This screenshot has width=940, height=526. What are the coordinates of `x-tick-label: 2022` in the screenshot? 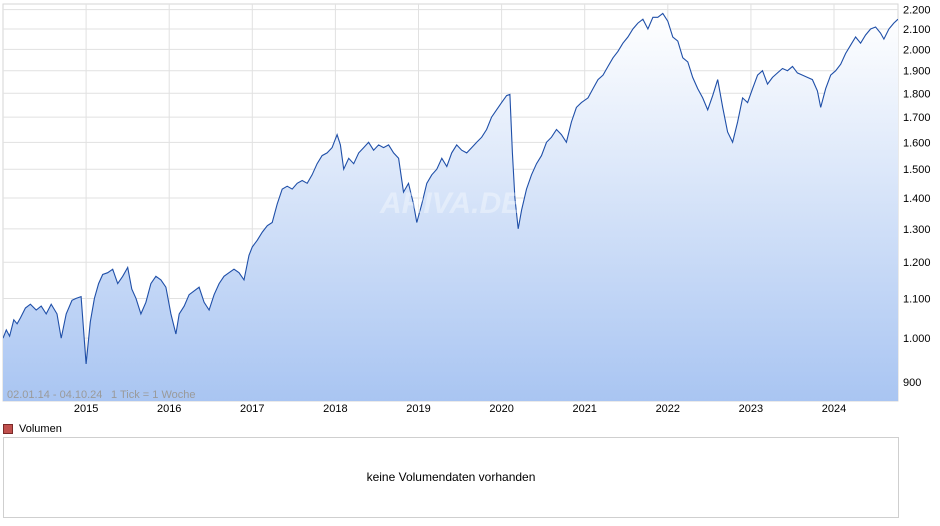 It's located at (668, 409).